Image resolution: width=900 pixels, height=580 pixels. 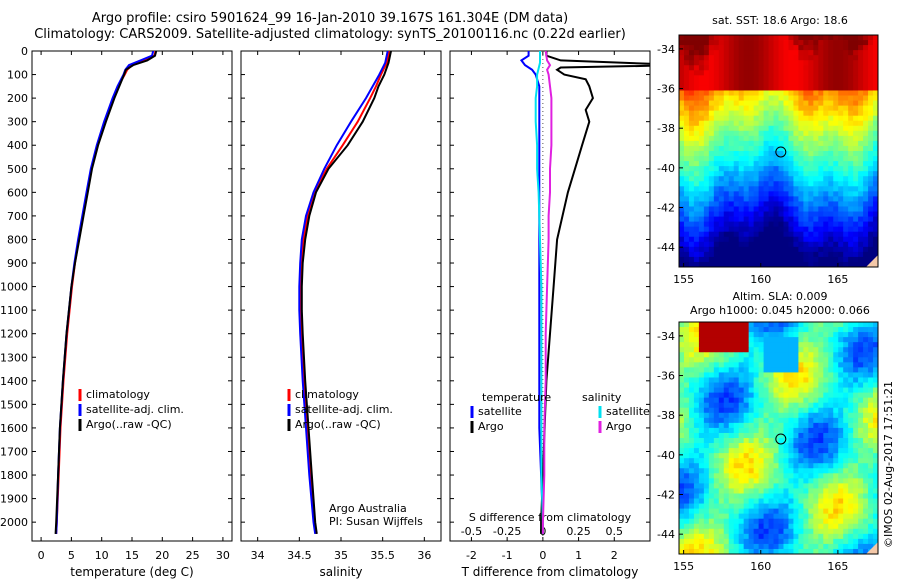 I want to click on salinity-x-tick-label: 34.5, so click(x=299, y=555).